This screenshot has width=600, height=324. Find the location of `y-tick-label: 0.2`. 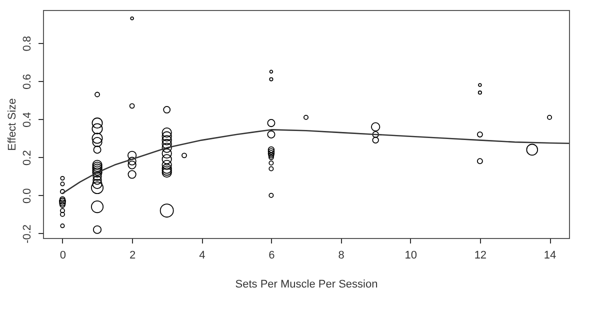

y-tick-label: 0.2 is located at coordinates (28, 158).